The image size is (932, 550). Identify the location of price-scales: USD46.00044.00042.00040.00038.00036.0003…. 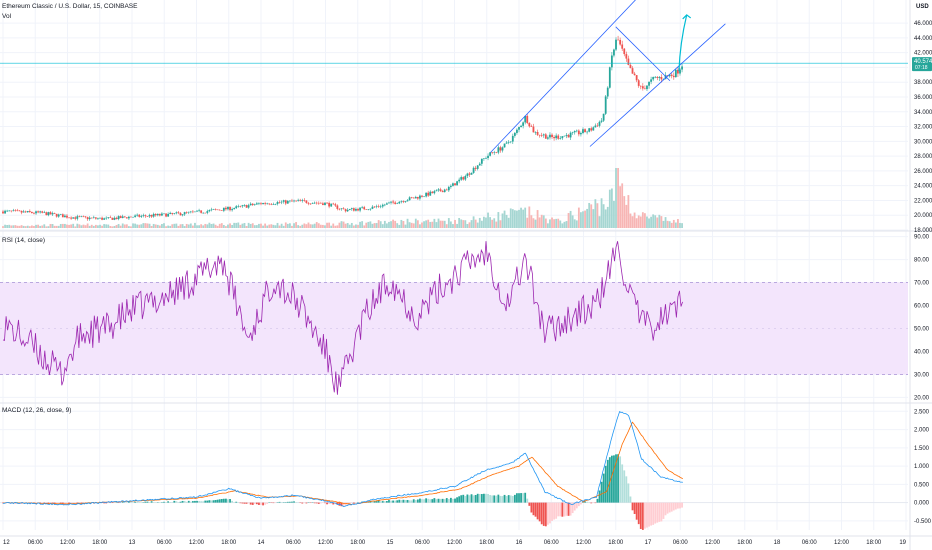
(922, 264).